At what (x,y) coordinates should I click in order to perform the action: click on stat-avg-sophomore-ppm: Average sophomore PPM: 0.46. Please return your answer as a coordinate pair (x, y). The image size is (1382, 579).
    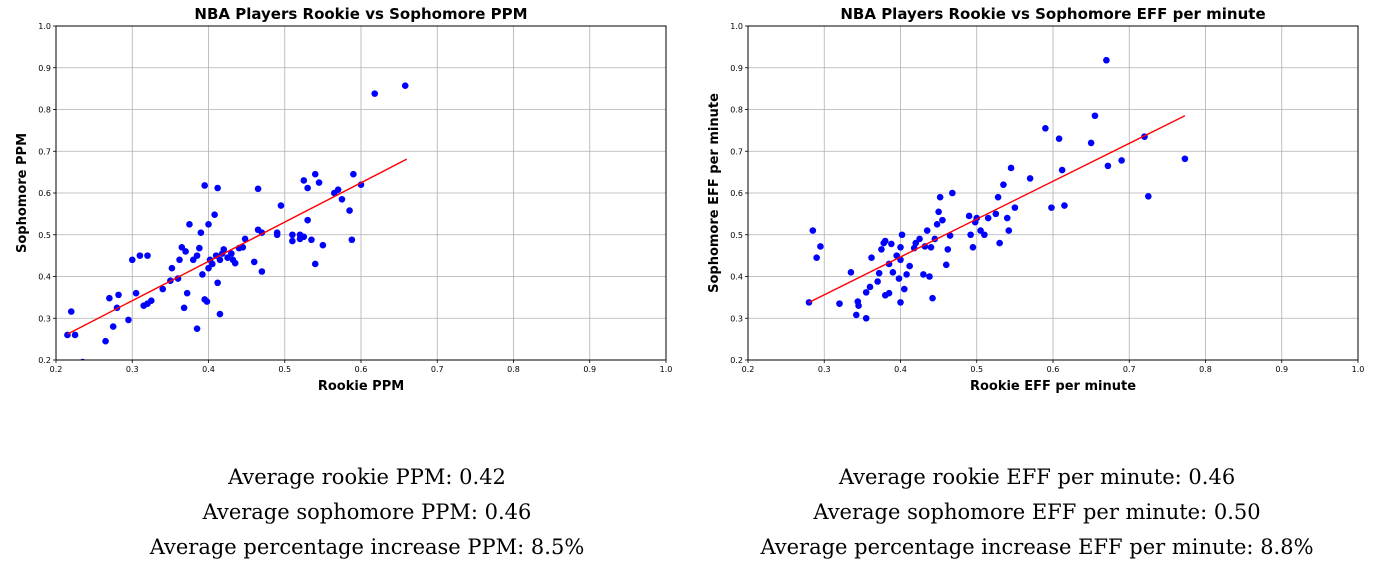
    Looking at the image, I should click on (367, 512).